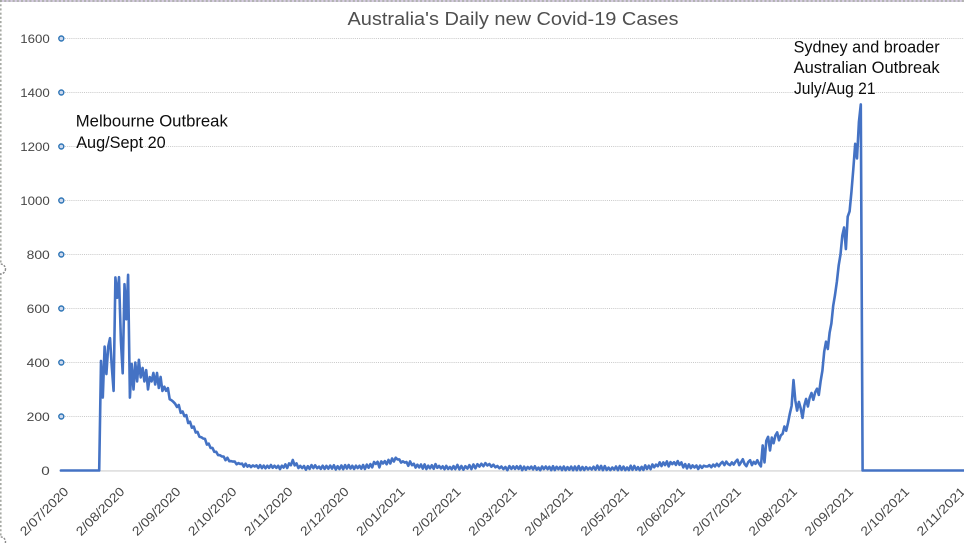 The height and width of the screenshot is (543, 964). Describe the element at coordinates (35, 93) in the screenshot. I see `svg-text: 1400` at that location.